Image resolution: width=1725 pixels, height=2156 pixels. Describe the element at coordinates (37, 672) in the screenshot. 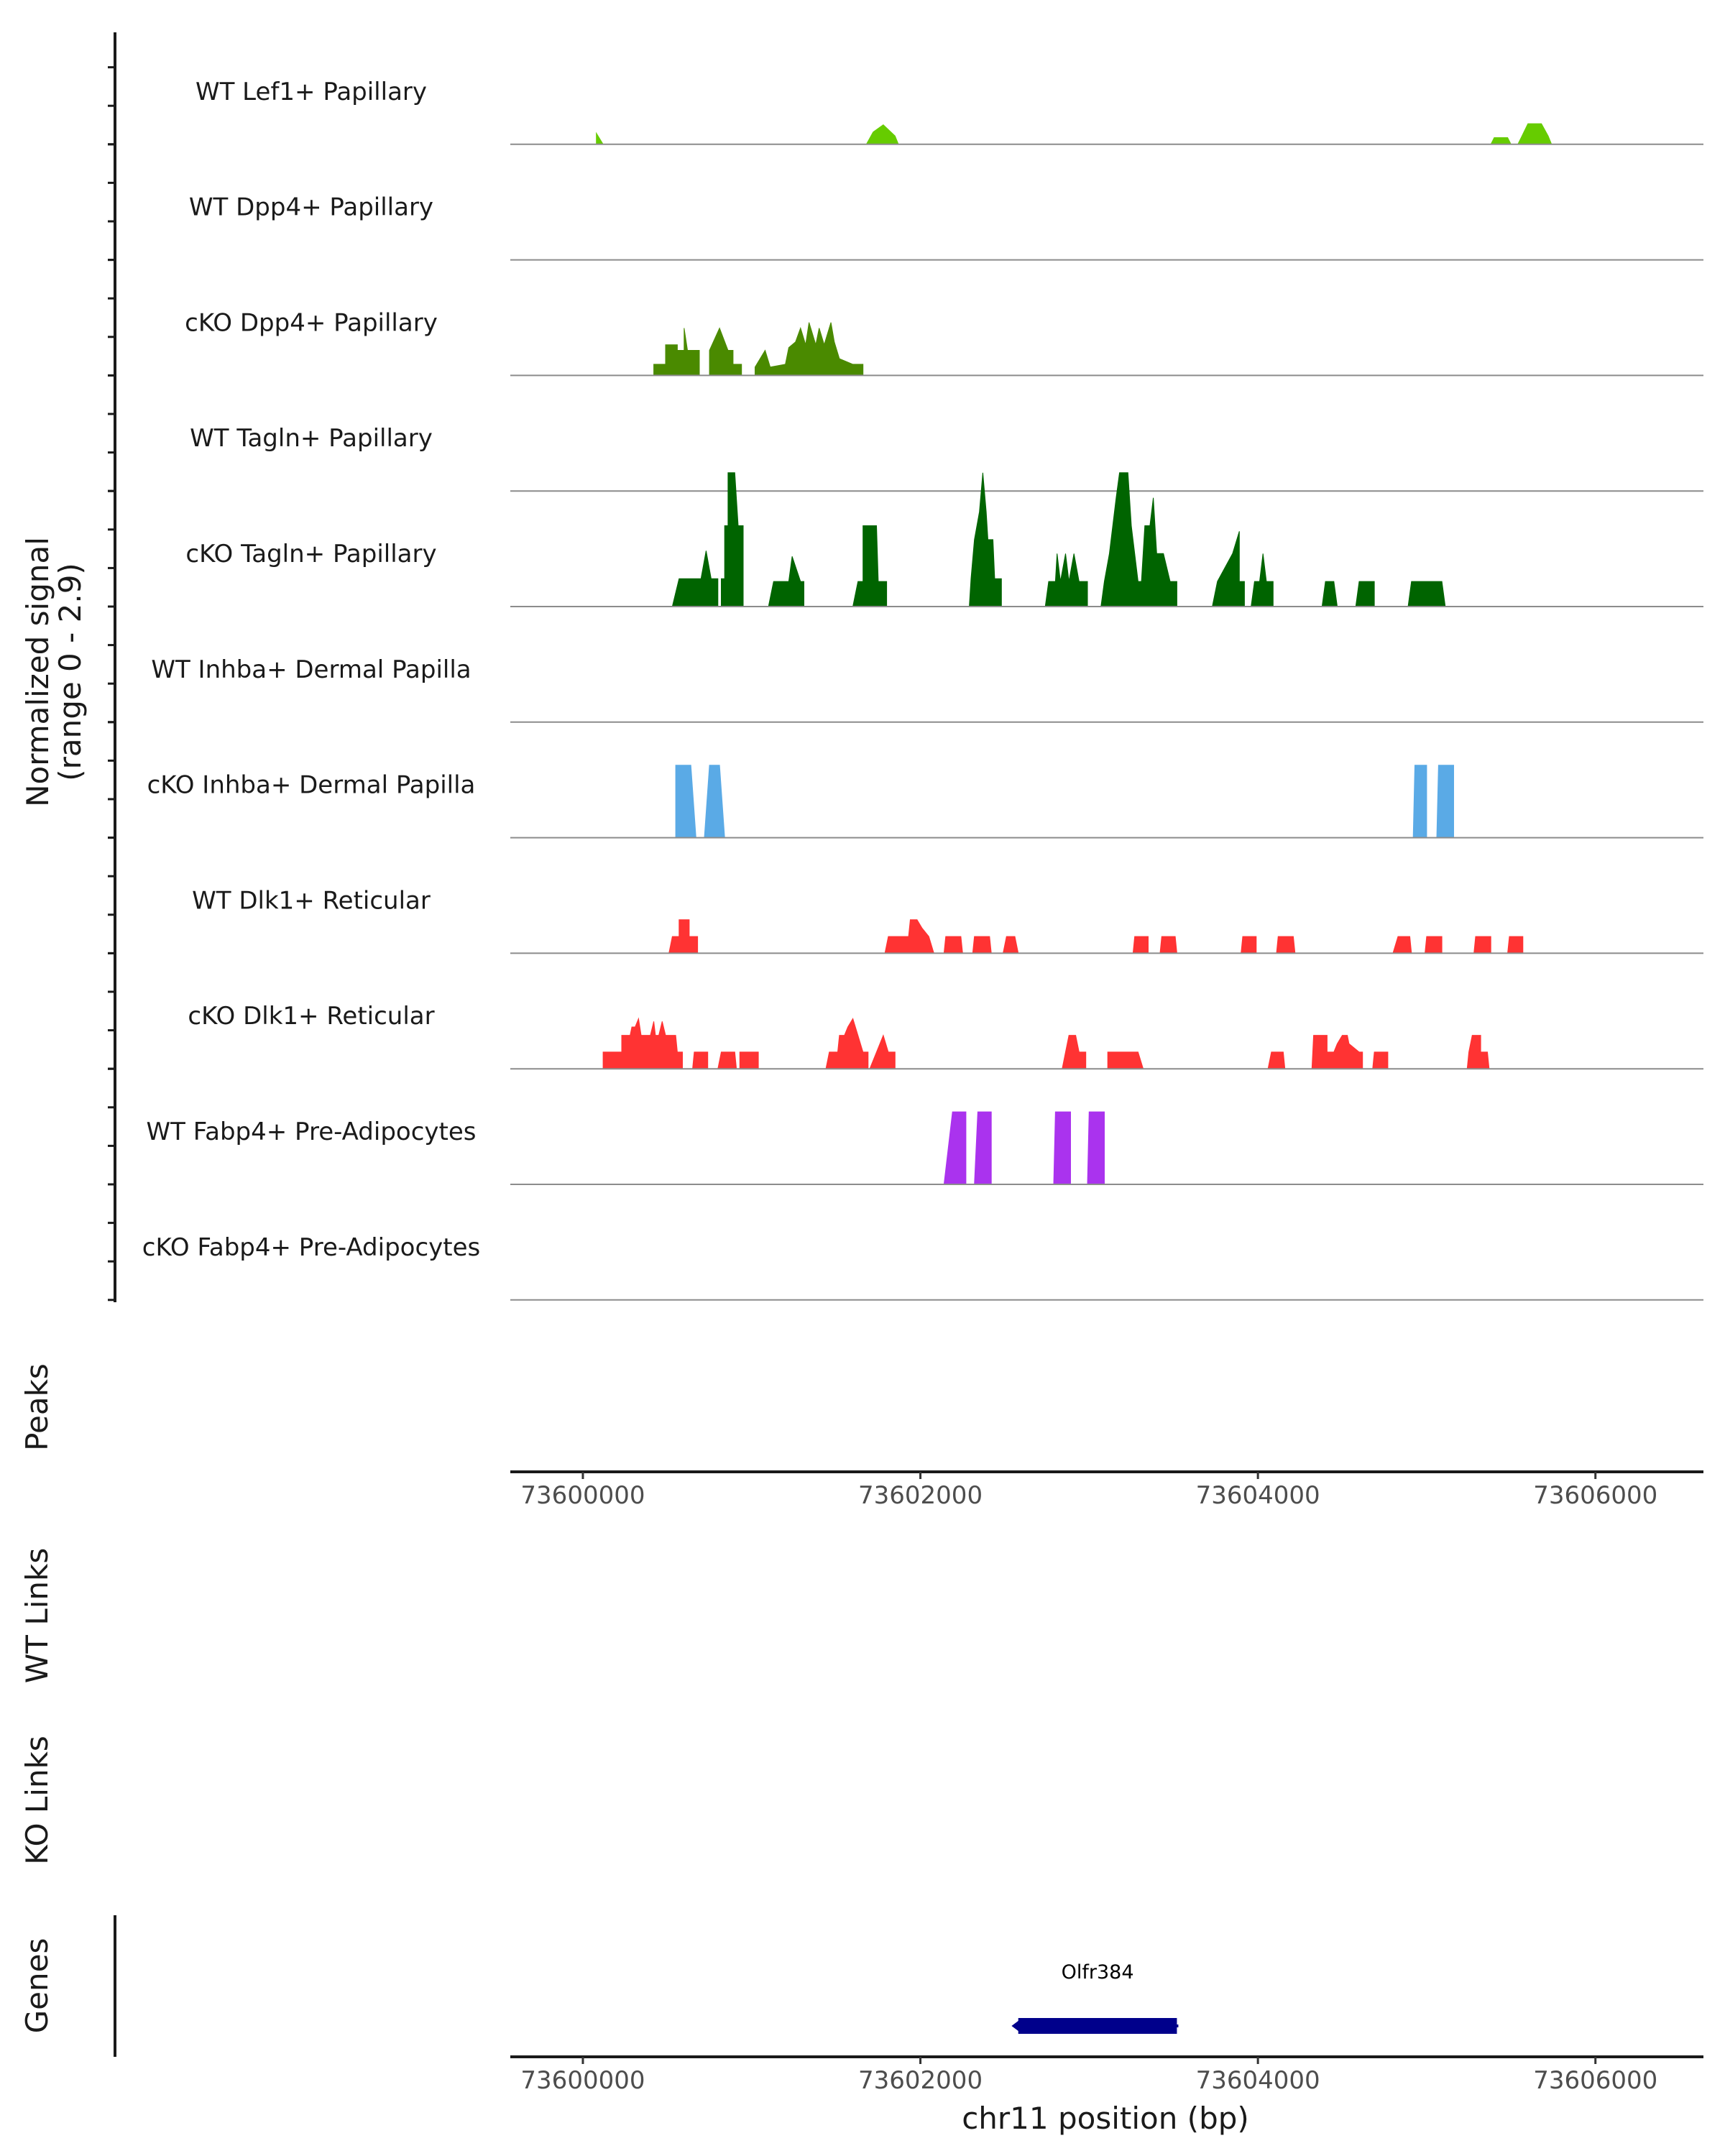

I see `y-axis-title: Normalized signal` at that location.